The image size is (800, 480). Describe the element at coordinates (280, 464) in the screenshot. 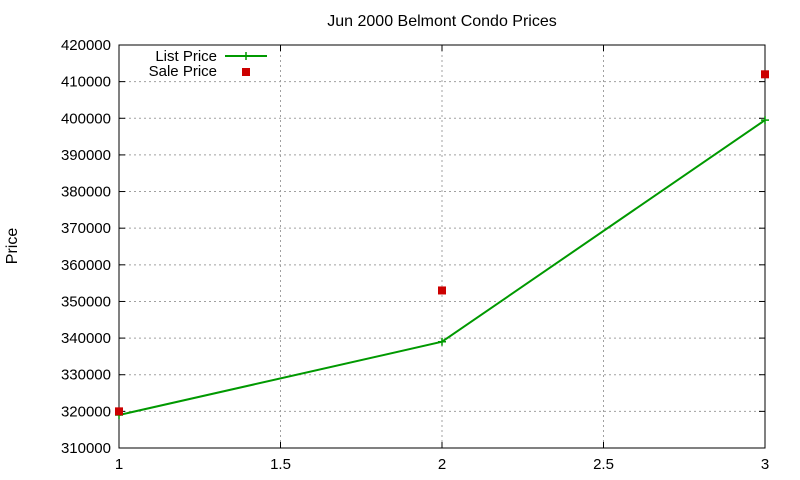

I see `x-tick-label: 1.5` at that location.